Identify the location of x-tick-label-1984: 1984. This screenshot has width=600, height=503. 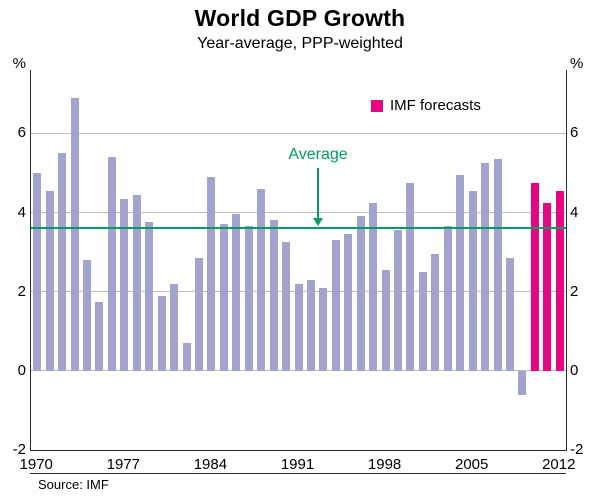
(210, 464).